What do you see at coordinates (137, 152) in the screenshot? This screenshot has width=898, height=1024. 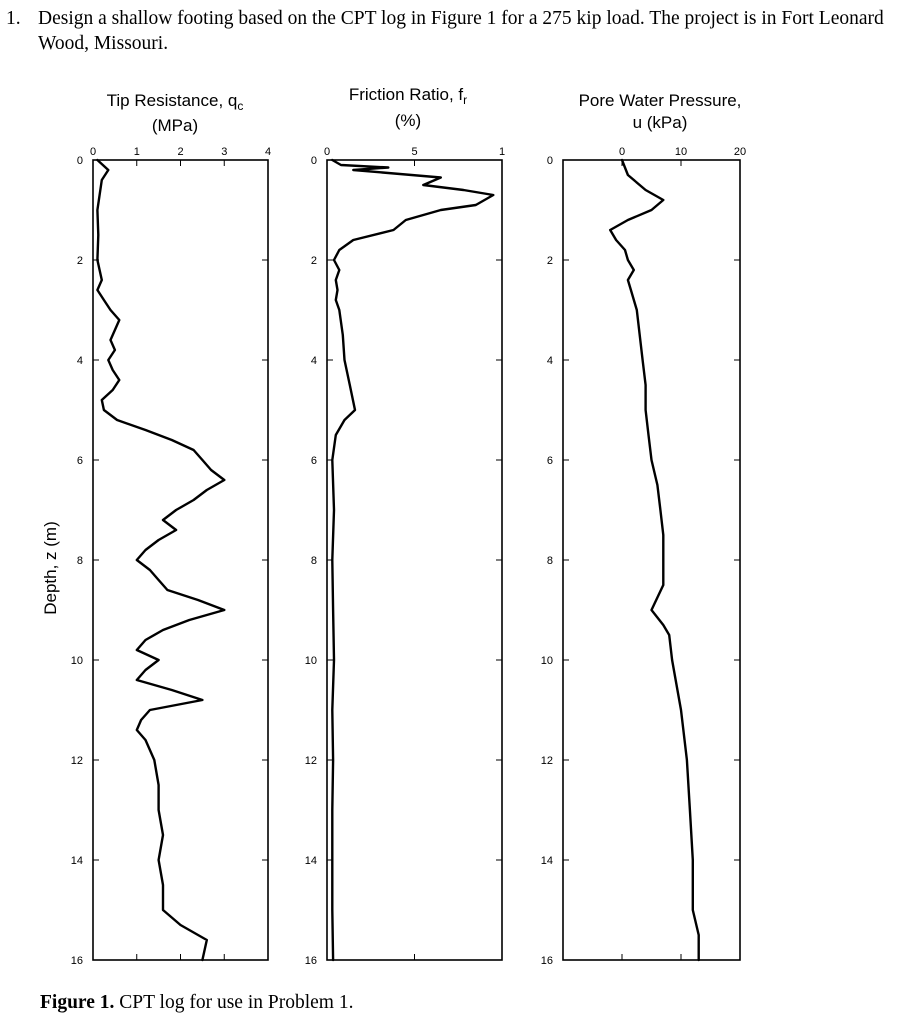 I see `x-tick-label: 1` at bounding box center [137, 152].